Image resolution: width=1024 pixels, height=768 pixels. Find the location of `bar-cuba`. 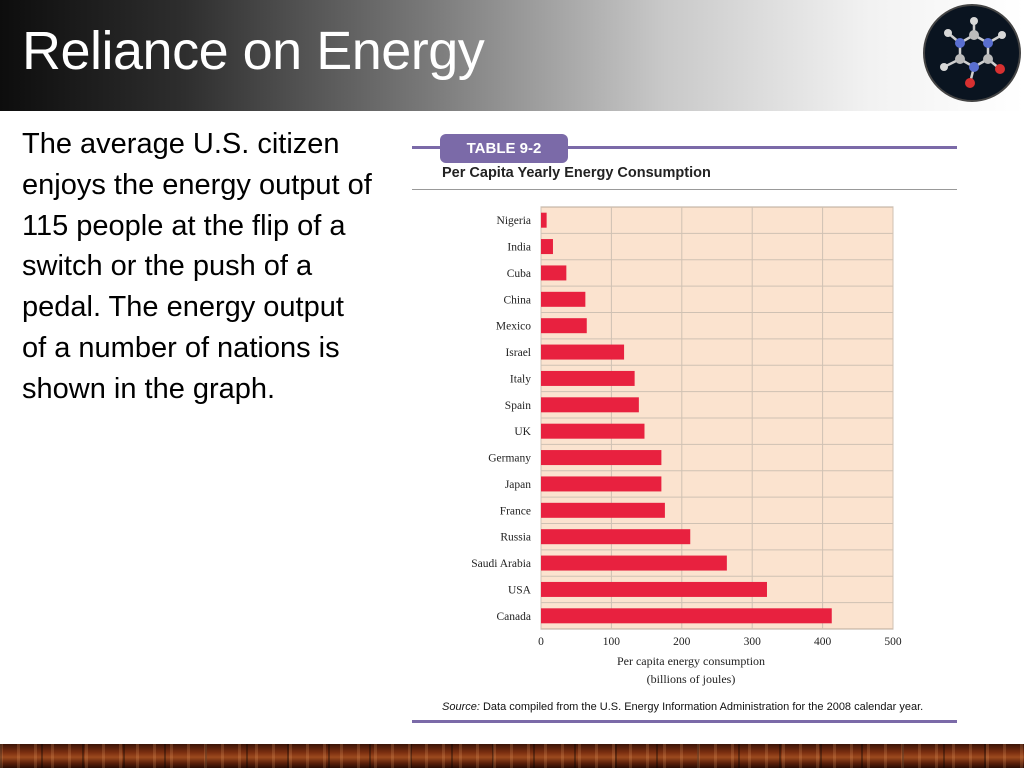

bar-cuba is located at coordinates (554, 273).